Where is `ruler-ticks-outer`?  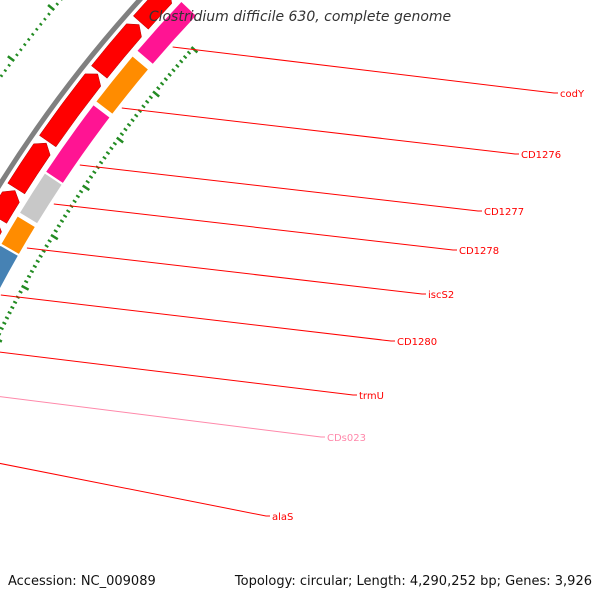
ruler-ticks-outer is located at coordinates (31, 39).